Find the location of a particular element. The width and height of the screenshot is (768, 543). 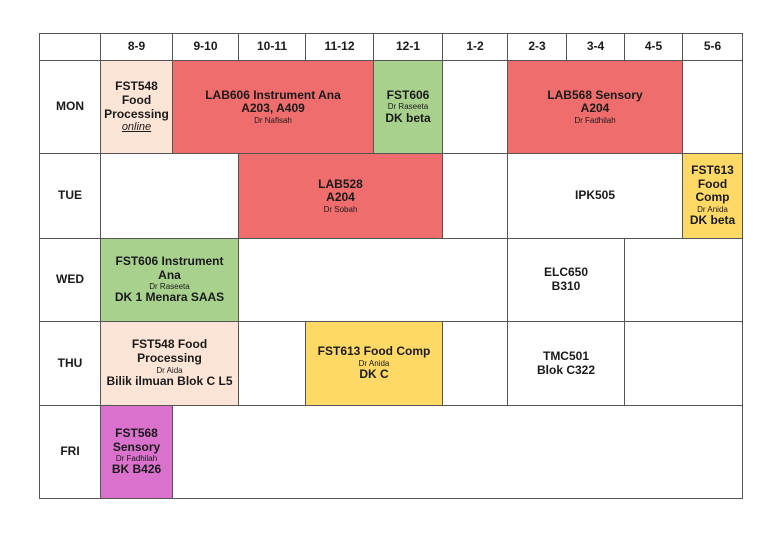

online-note: online is located at coordinates (136, 127).